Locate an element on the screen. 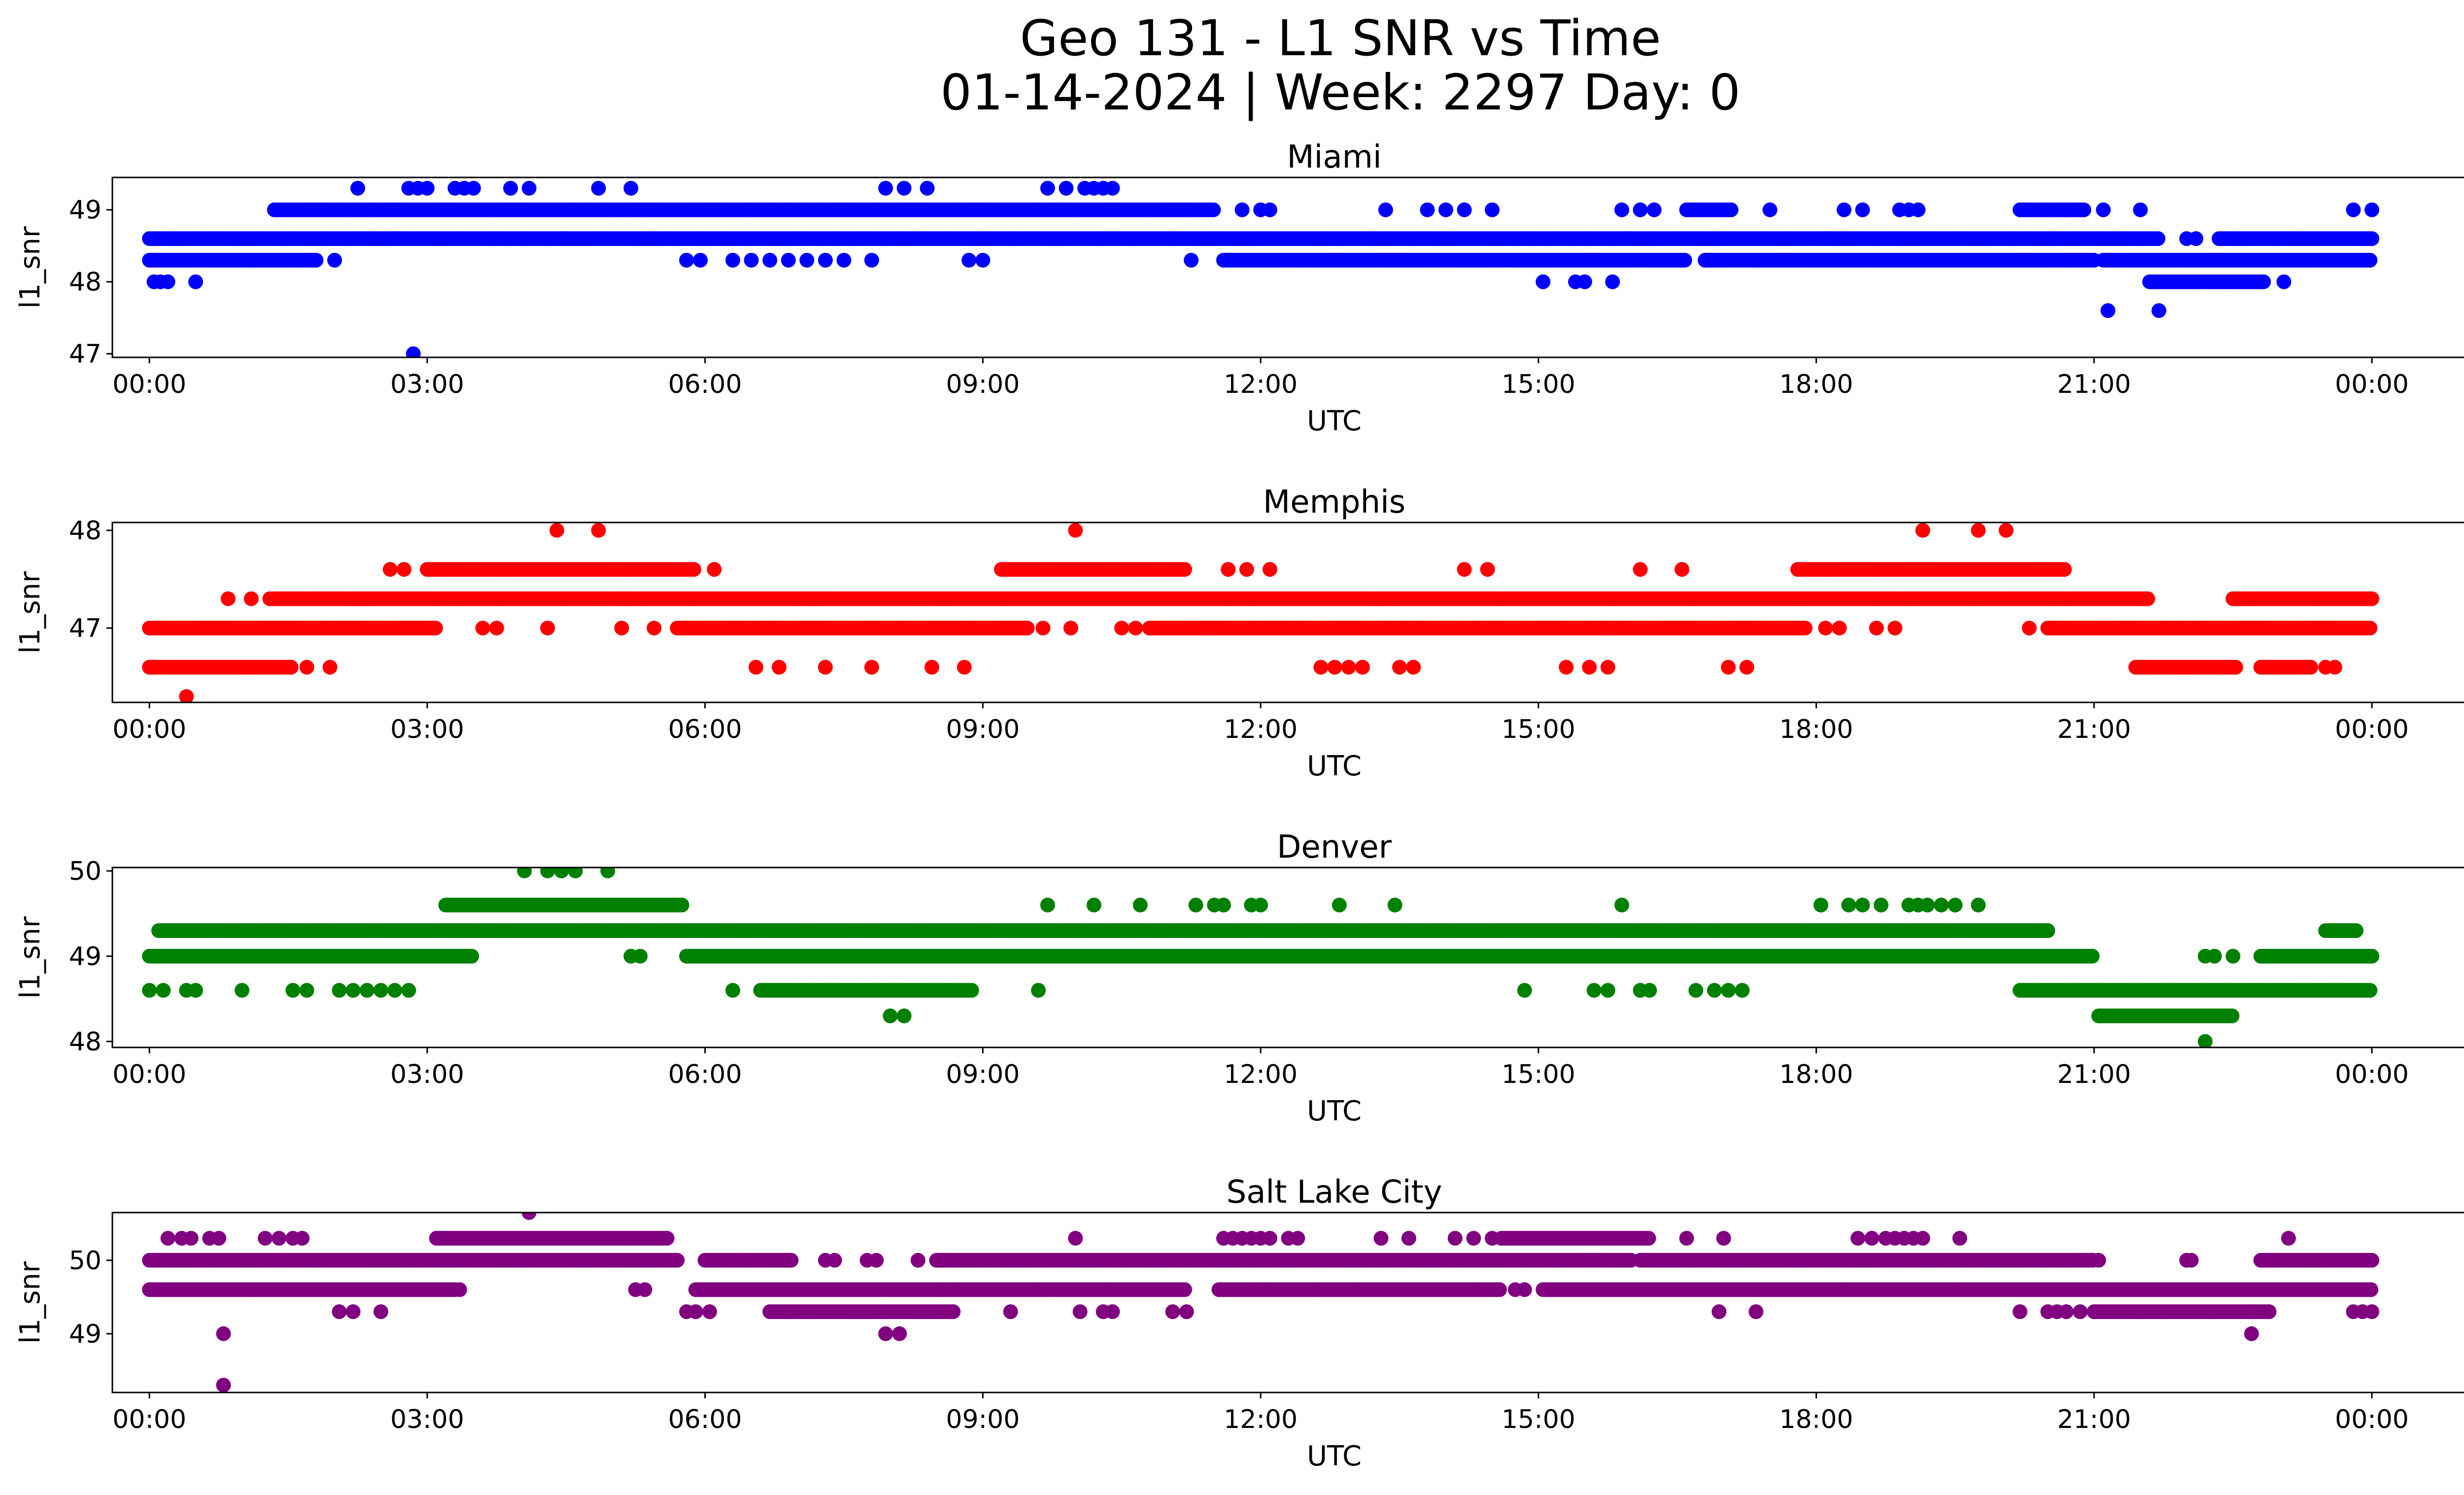 The width and height of the screenshot is (2464, 1495). y-tick-label: 49 is located at coordinates (85, 210).